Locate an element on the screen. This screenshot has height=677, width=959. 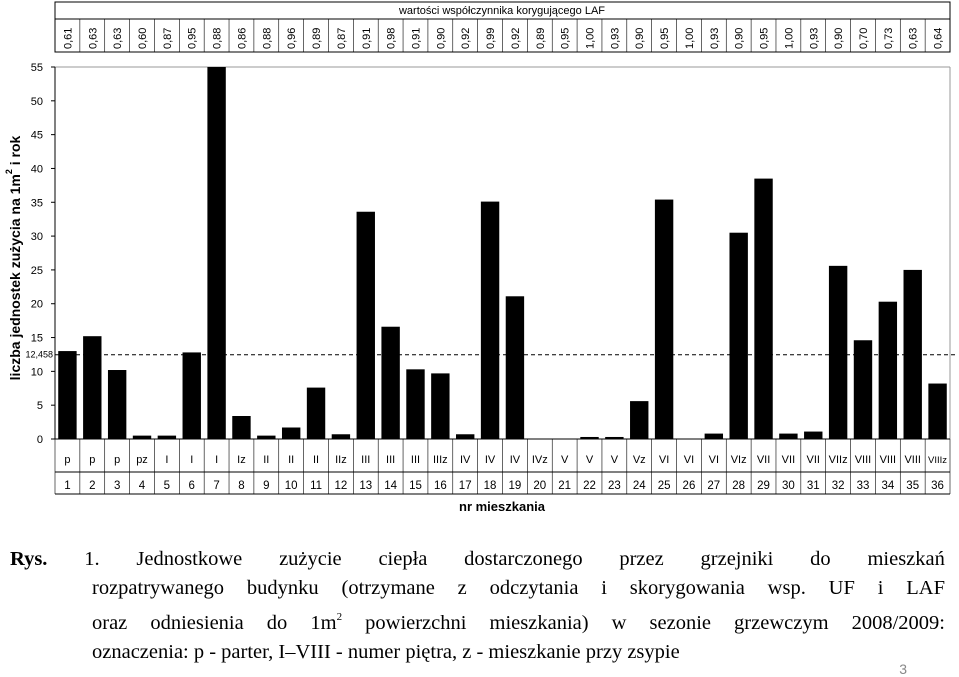
caption-word: dostarczonego is located at coordinates (523, 559).